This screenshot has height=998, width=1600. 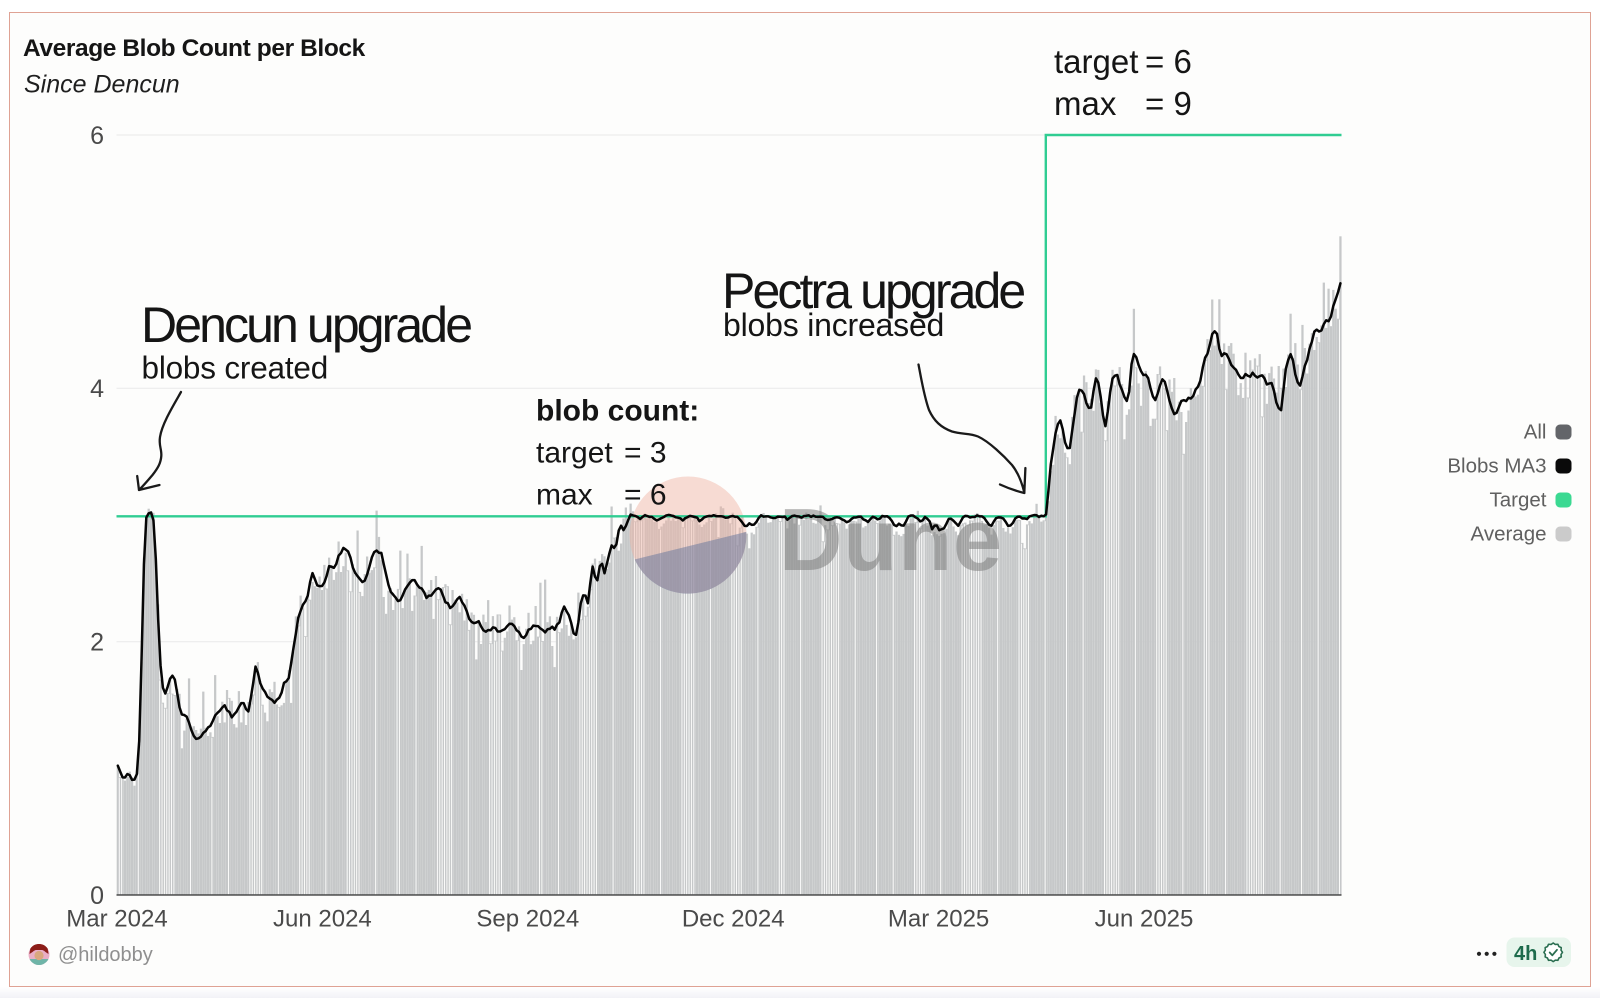 What do you see at coordinates (322, 919) in the screenshot?
I see `svg-text: Jun 2024` at bounding box center [322, 919].